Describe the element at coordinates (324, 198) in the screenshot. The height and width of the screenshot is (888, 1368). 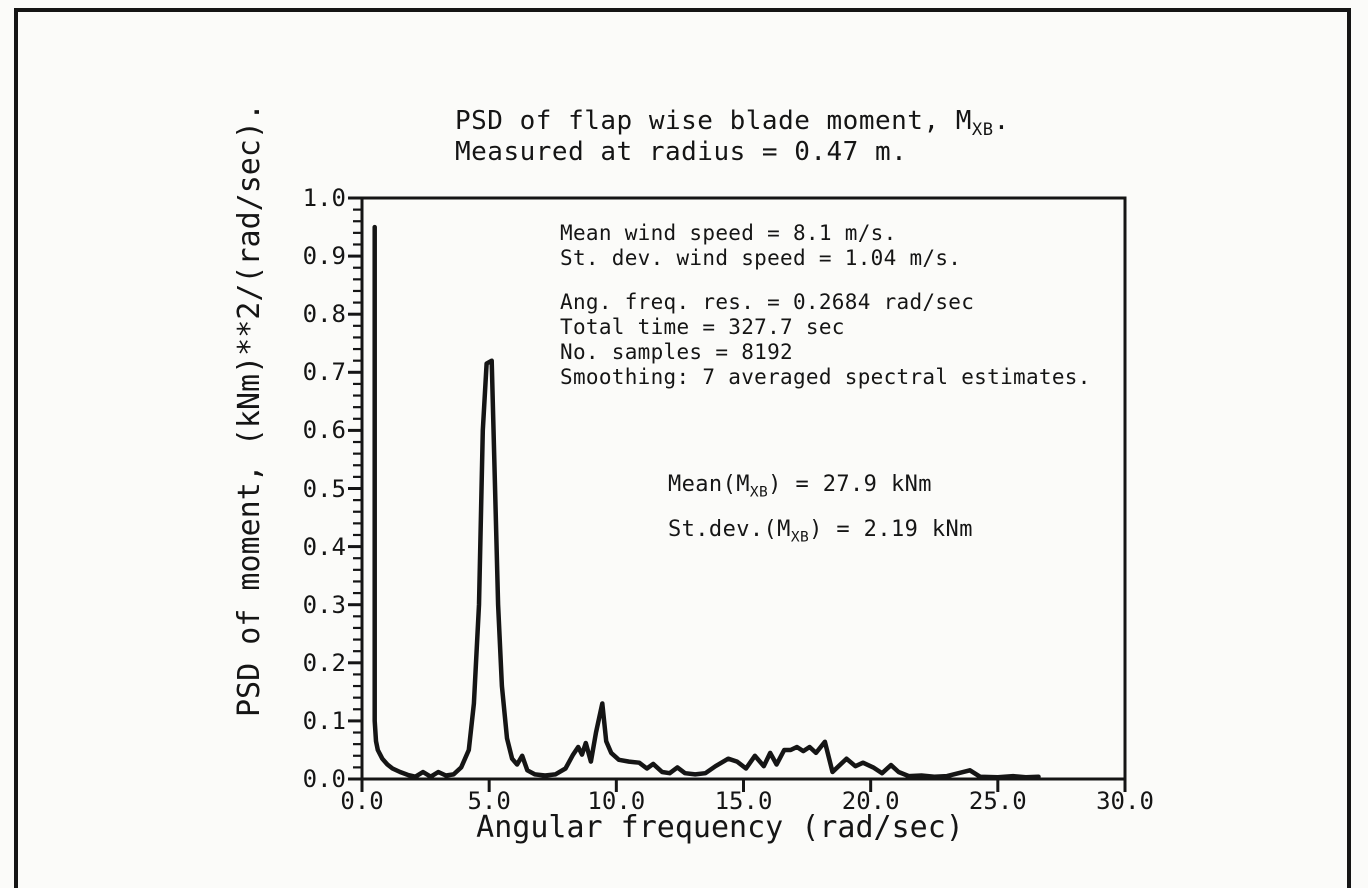
I see `y-tick-label: 1.0` at that location.